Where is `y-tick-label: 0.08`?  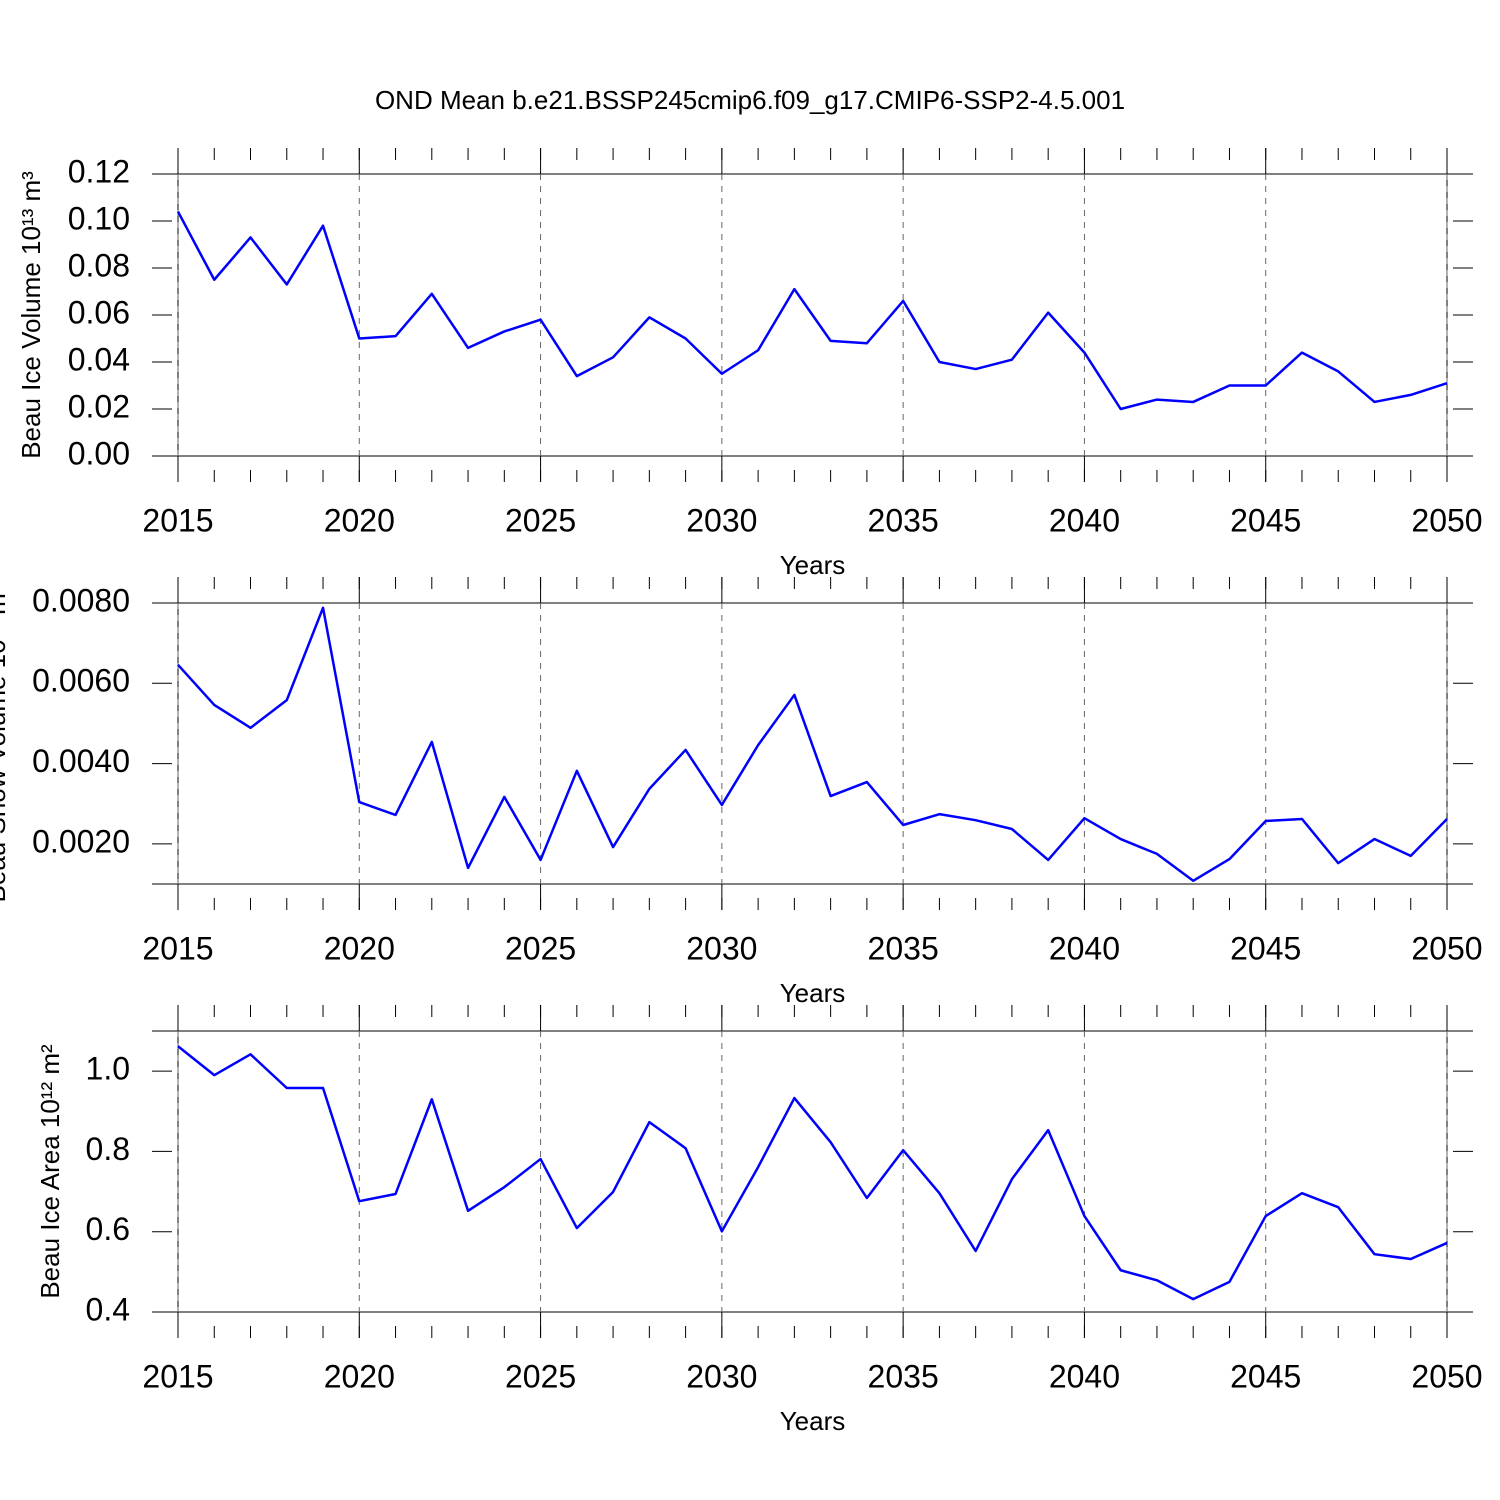
y-tick-label: 0.08 is located at coordinates (99, 265).